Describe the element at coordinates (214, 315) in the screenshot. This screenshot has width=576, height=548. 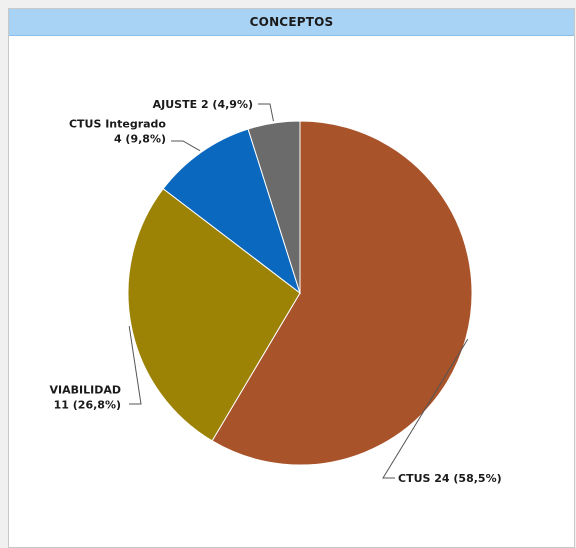
I see `pie-slice-viabilidad` at that location.